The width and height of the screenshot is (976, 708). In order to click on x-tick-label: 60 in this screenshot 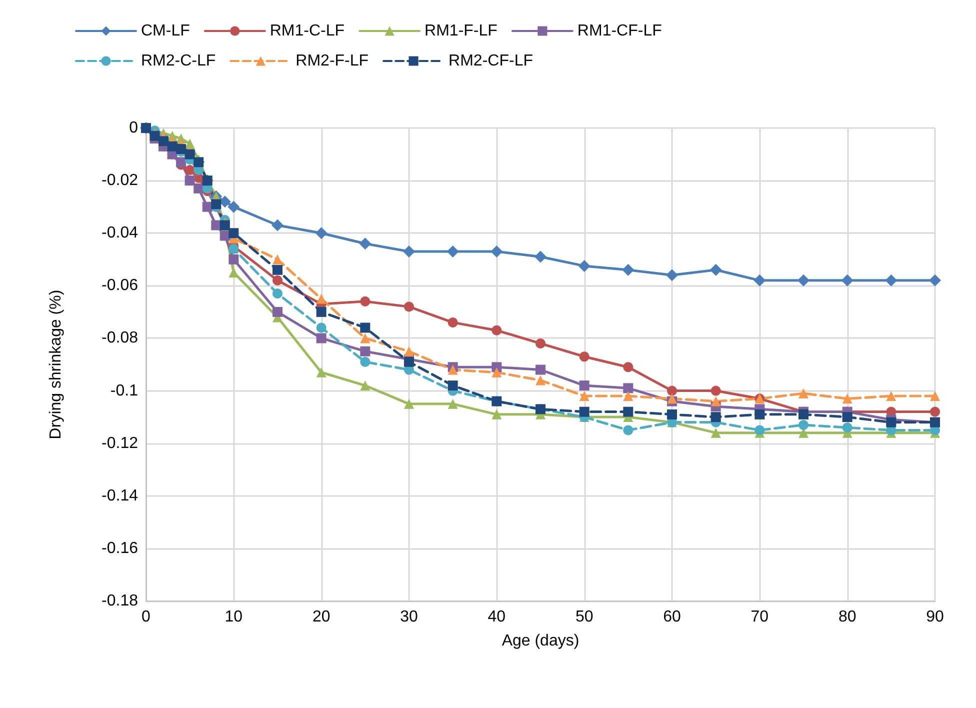, I will do `click(672, 617)`.